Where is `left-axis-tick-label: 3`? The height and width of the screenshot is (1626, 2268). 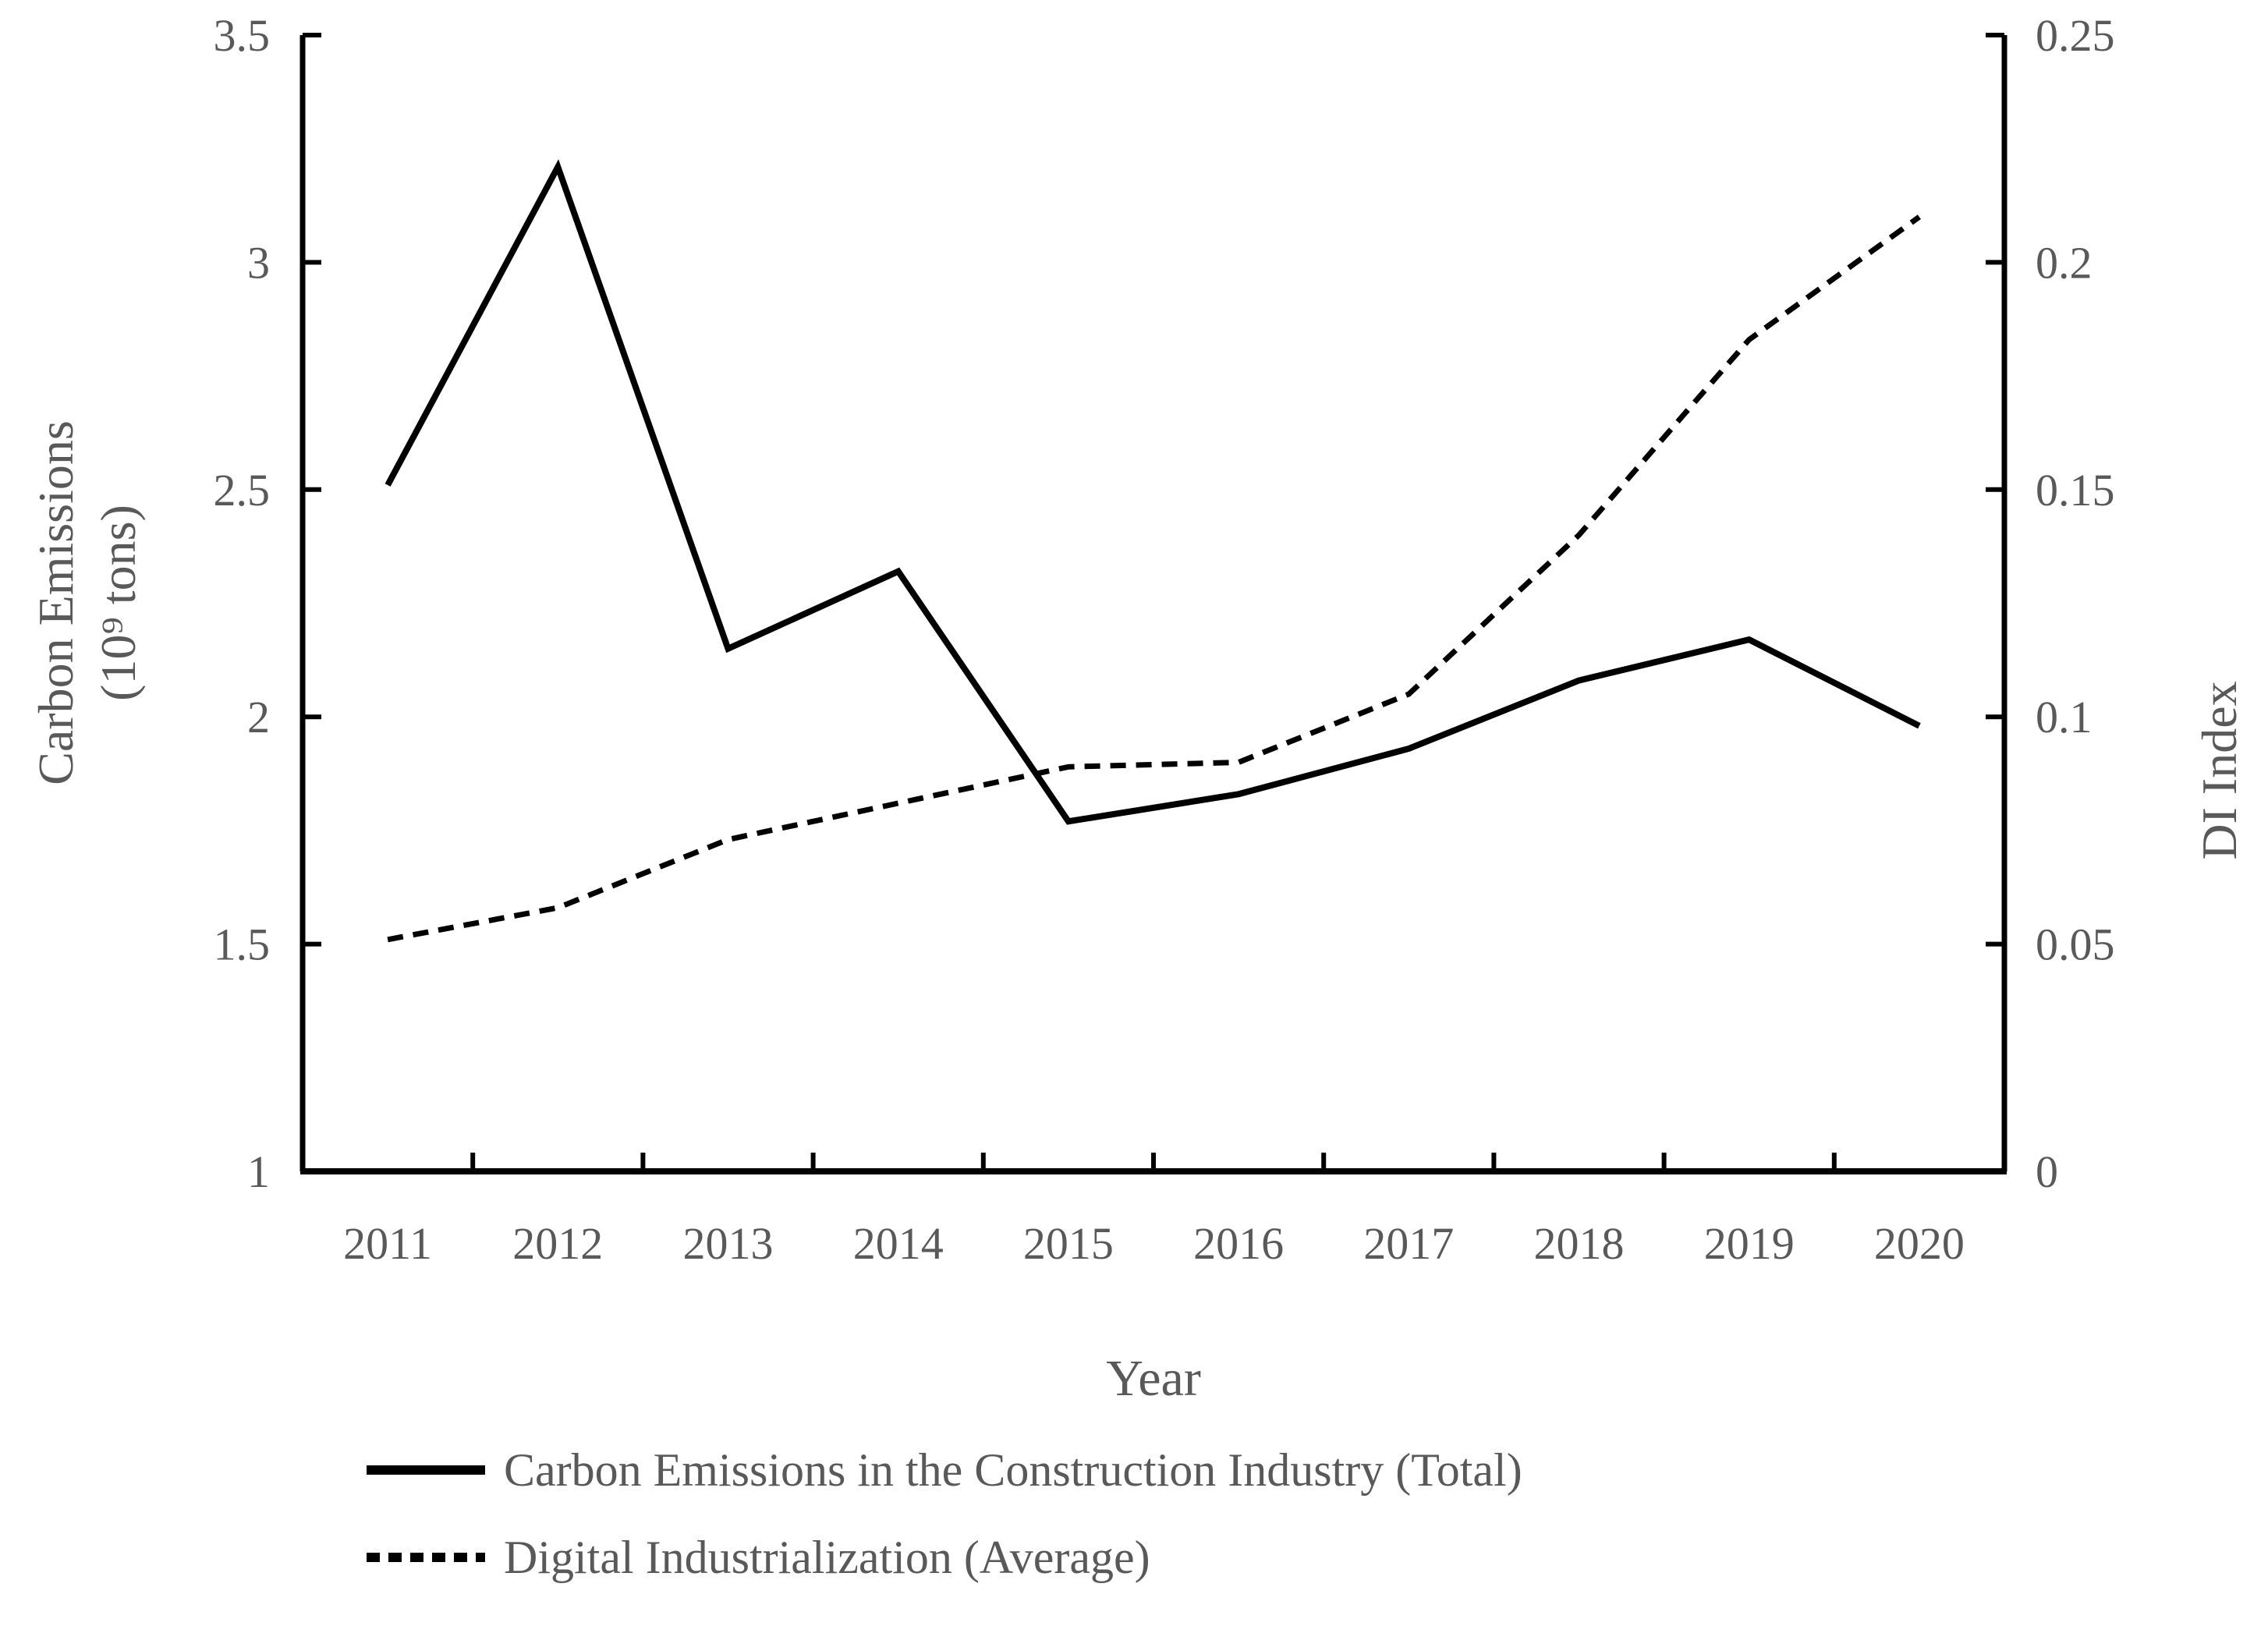
left-axis-tick-label: 3 is located at coordinates (258, 262).